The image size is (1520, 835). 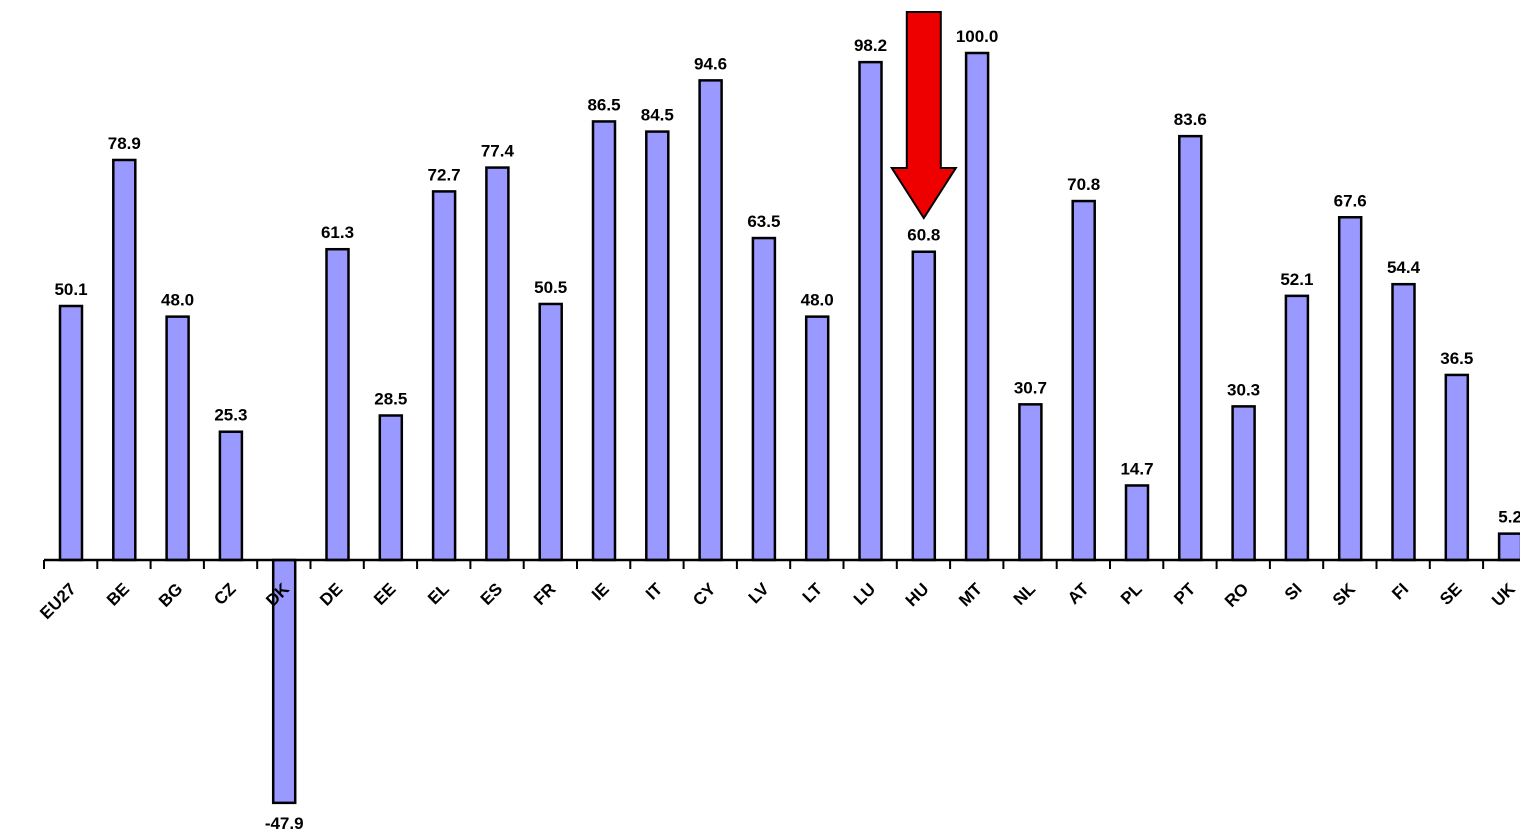 I want to click on value-label-hu: 60.8, so click(x=923, y=235).